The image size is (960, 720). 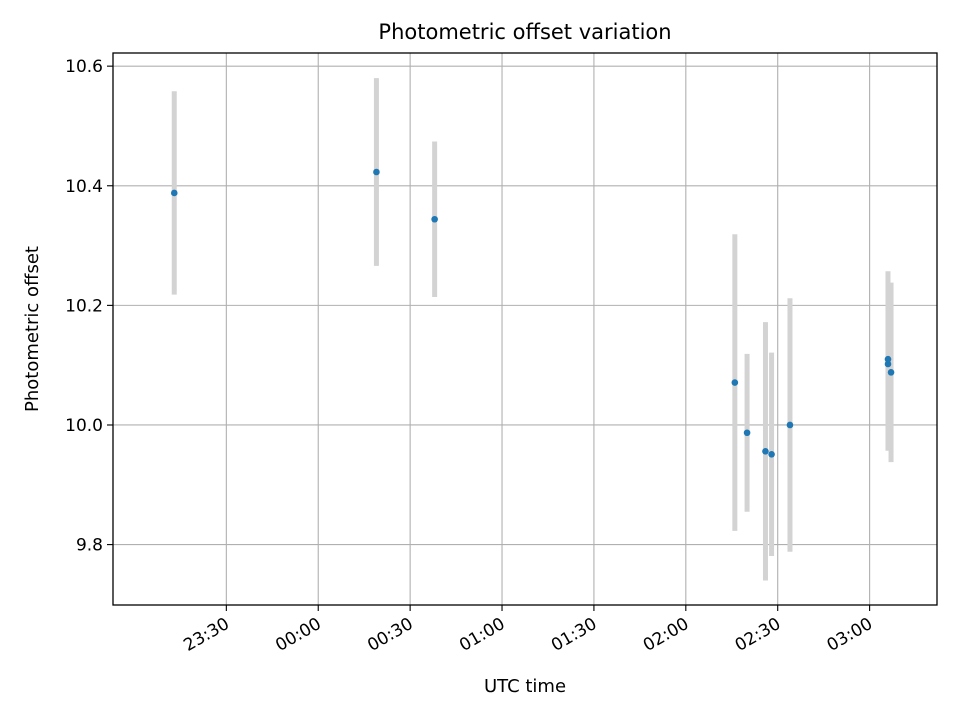 What do you see at coordinates (84, 67) in the screenshot?
I see `y-tick-label: 10.6` at bounding box center [84, 67].